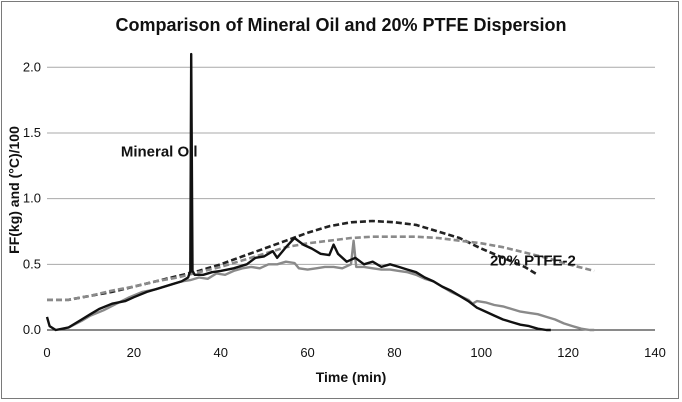  Describe the element at coordinates (394, 352) in the screenshot. I see `x-tick-label: 80` at that location.